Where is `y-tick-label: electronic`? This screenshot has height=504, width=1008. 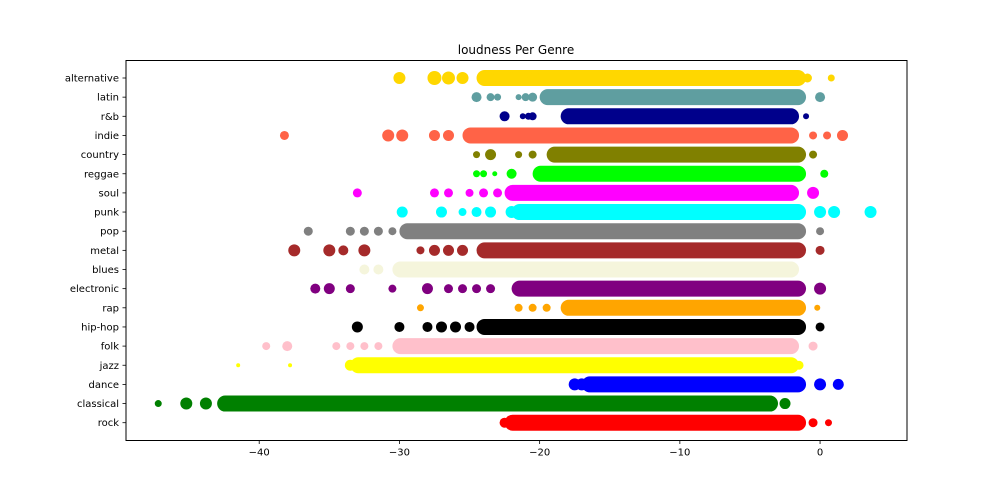
y-tick-label: electronic is located at coordinates (94, 289).